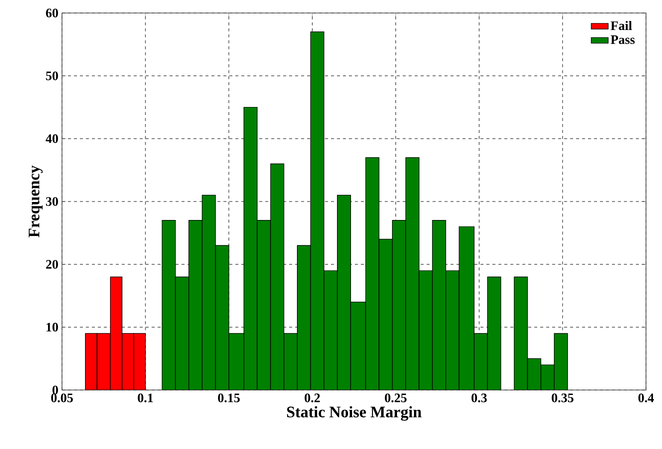 Image resolution: width=662 pixels, height=449 pixels. What do you see at coordinates (55, 390) in the screenshot?
I see `y-tick-label: 0` at bounding box center [55, 390].